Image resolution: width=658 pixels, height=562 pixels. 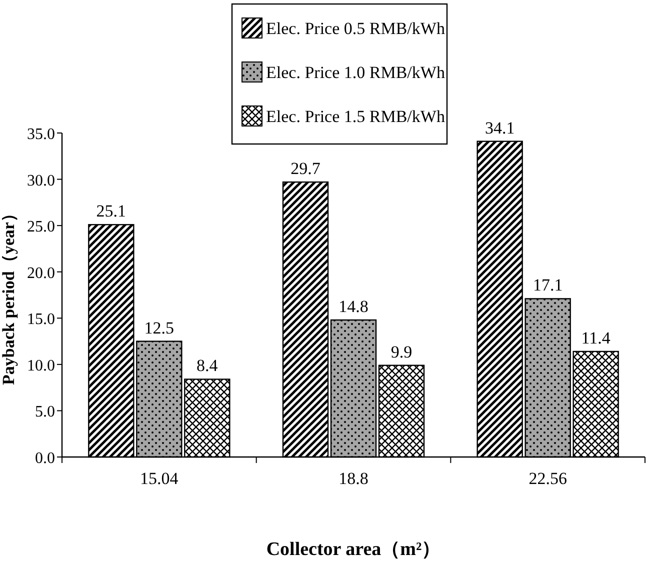 I want to click on x-axis-title: Collector area（m²）, so click(x=353, y=549).